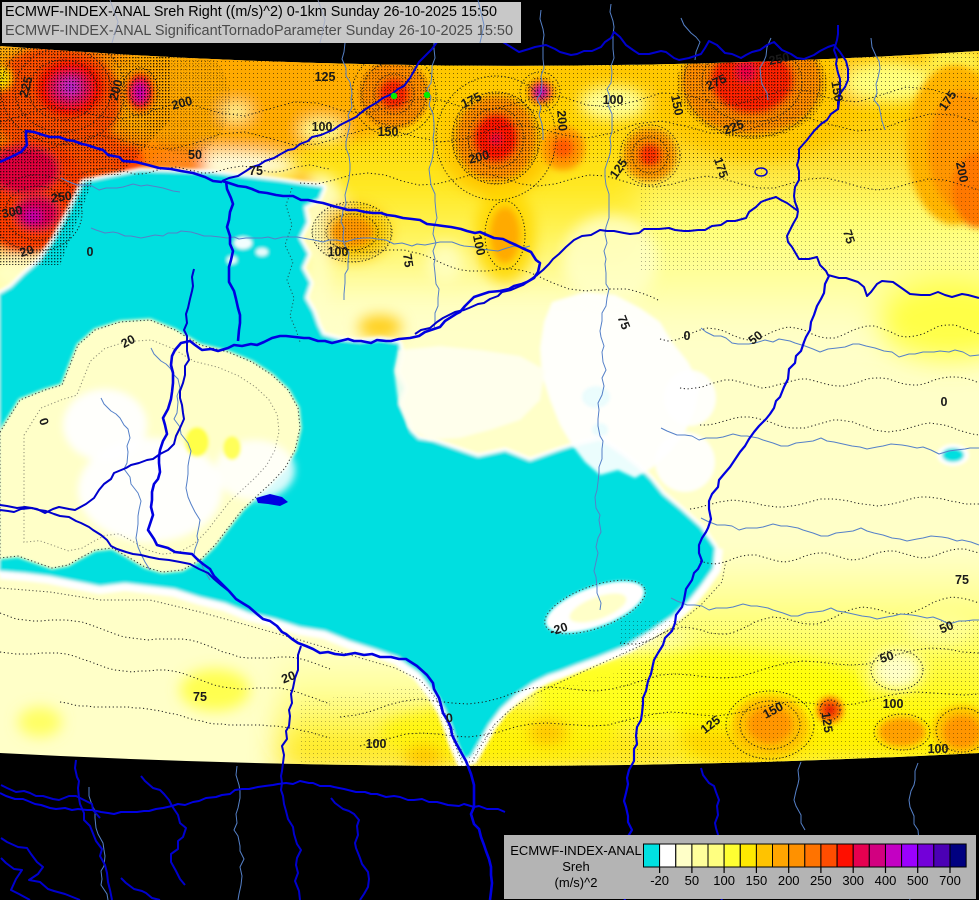 The width and height of the screenshot is (979, 900). I want to click on svg-text: Sreh, so click(575, 866).